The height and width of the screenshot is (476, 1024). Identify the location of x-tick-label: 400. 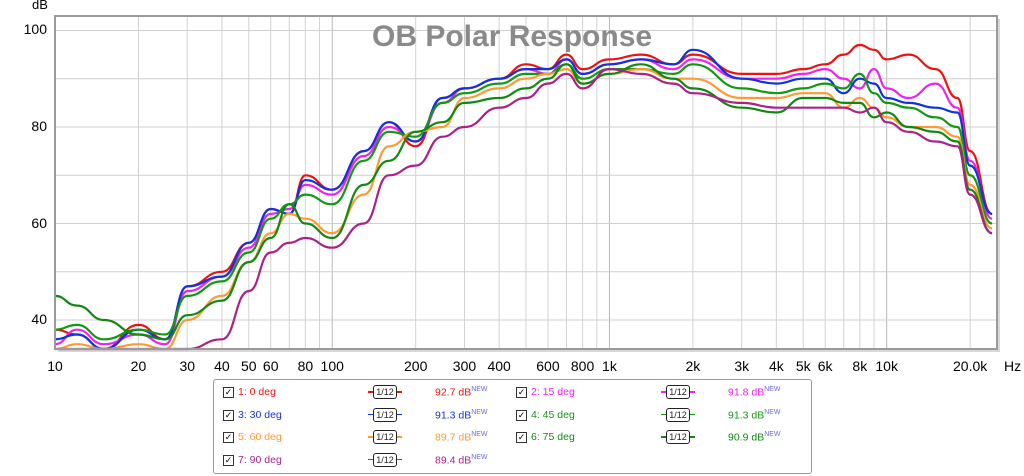
(499, 366).